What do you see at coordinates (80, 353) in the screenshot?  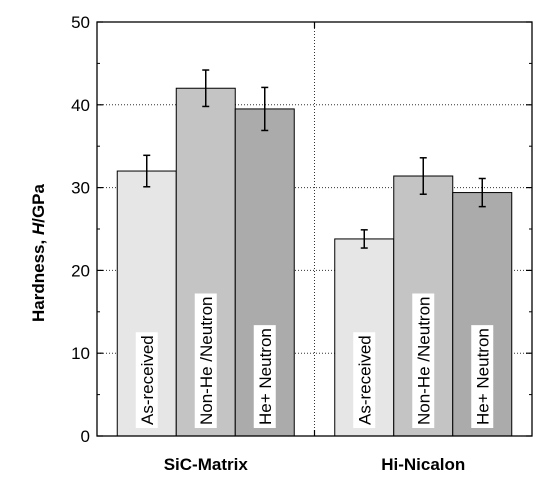 I see `y-tick-label-1: 10` at bounding box center [80, 353].